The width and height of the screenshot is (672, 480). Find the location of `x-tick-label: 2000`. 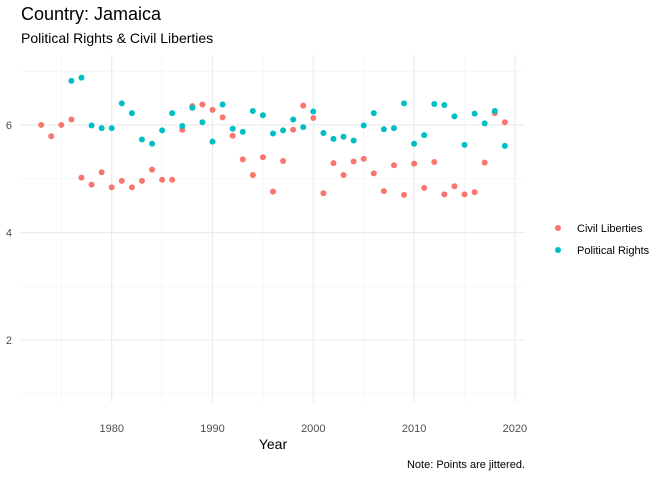

x-tick-label: 2000 is located at coordinates (313, 429).